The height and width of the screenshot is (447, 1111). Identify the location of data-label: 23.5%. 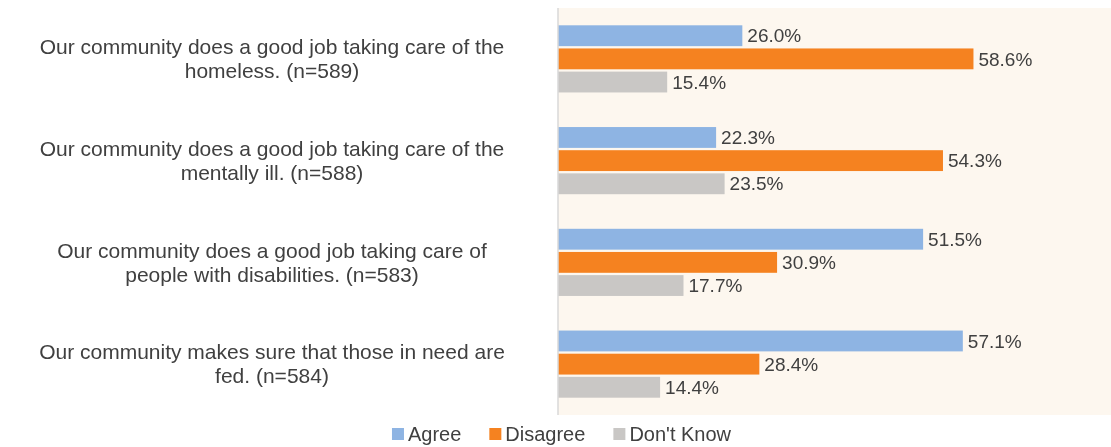
(756, 184).